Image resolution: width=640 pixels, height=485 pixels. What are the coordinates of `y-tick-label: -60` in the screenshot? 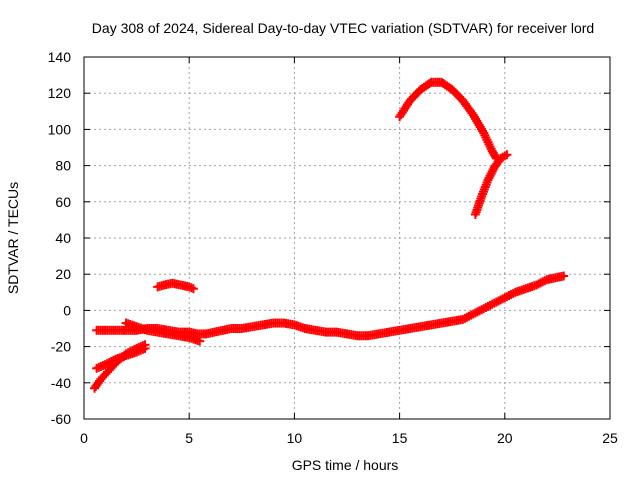 It's located at (61, 419).